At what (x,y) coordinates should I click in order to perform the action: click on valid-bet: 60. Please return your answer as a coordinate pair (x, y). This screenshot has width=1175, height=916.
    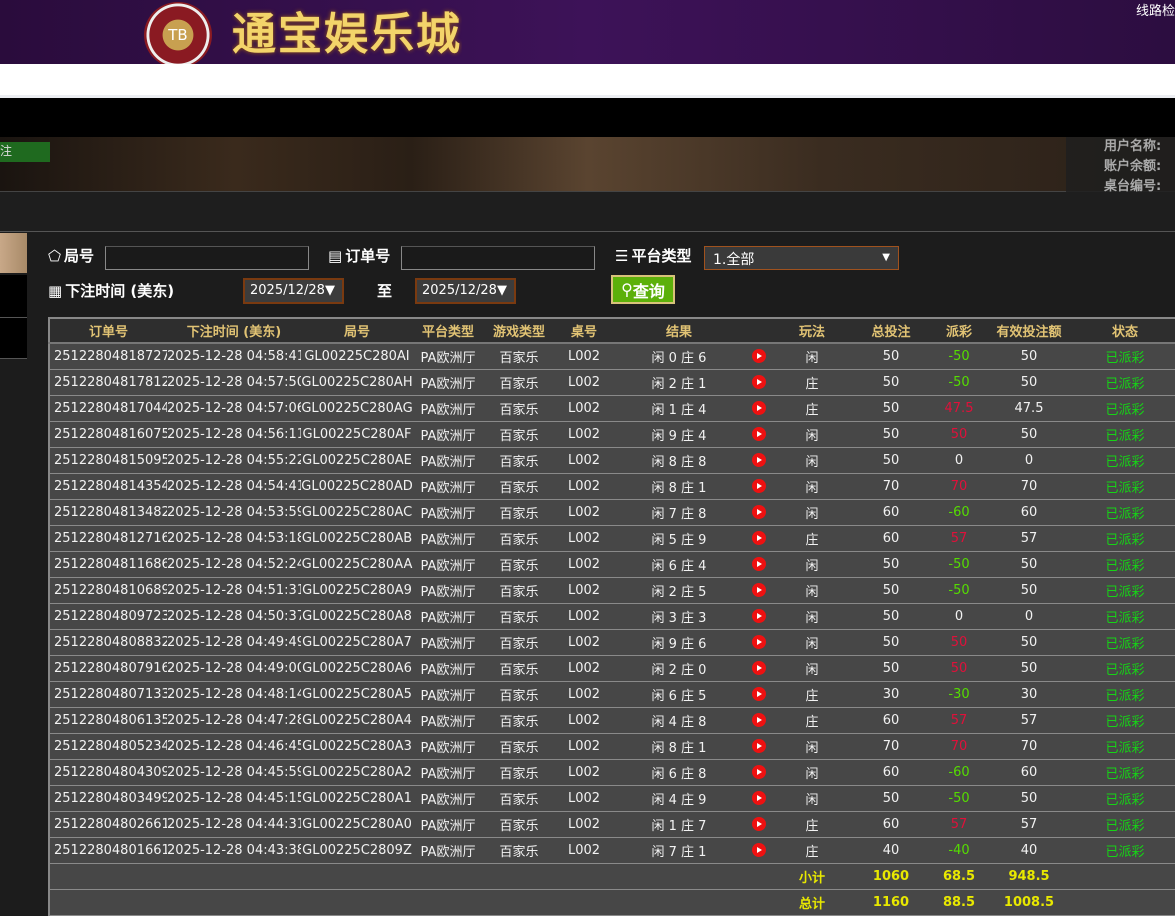
    Looking at the image, I should click on (1029, 772).